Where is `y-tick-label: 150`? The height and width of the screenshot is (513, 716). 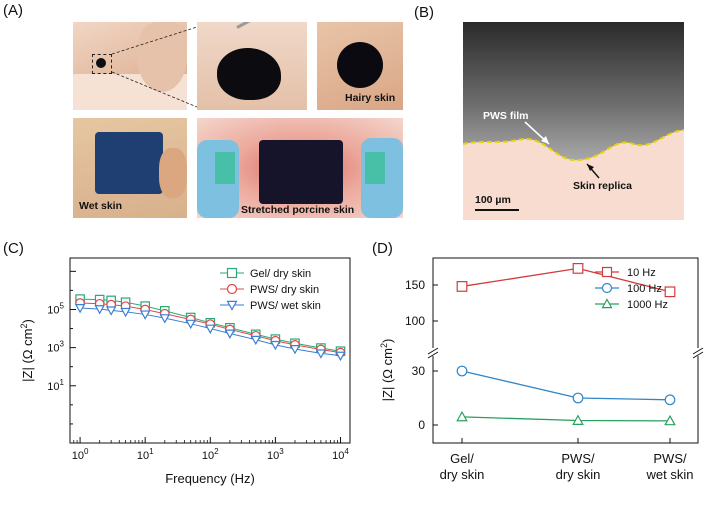 y-tick-label: 150 is located at coordinates (415, 285).